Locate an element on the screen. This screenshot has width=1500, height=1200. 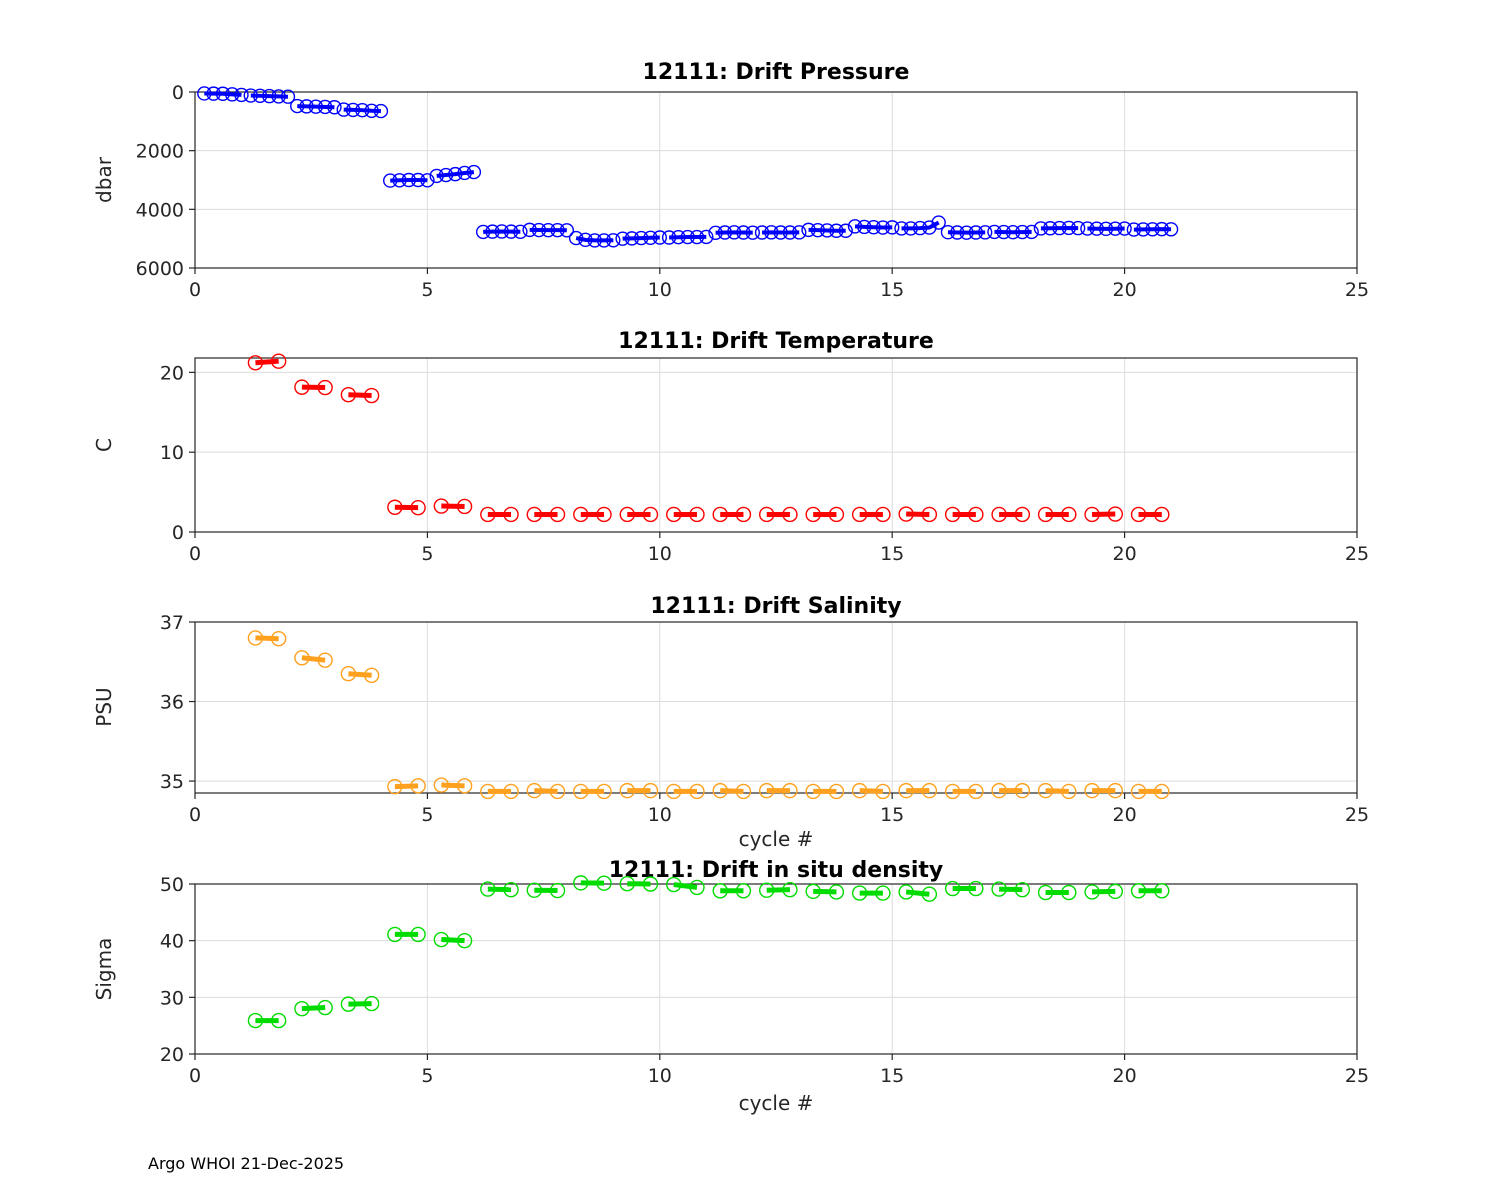
axis-box is located at coordinates (776, 445).